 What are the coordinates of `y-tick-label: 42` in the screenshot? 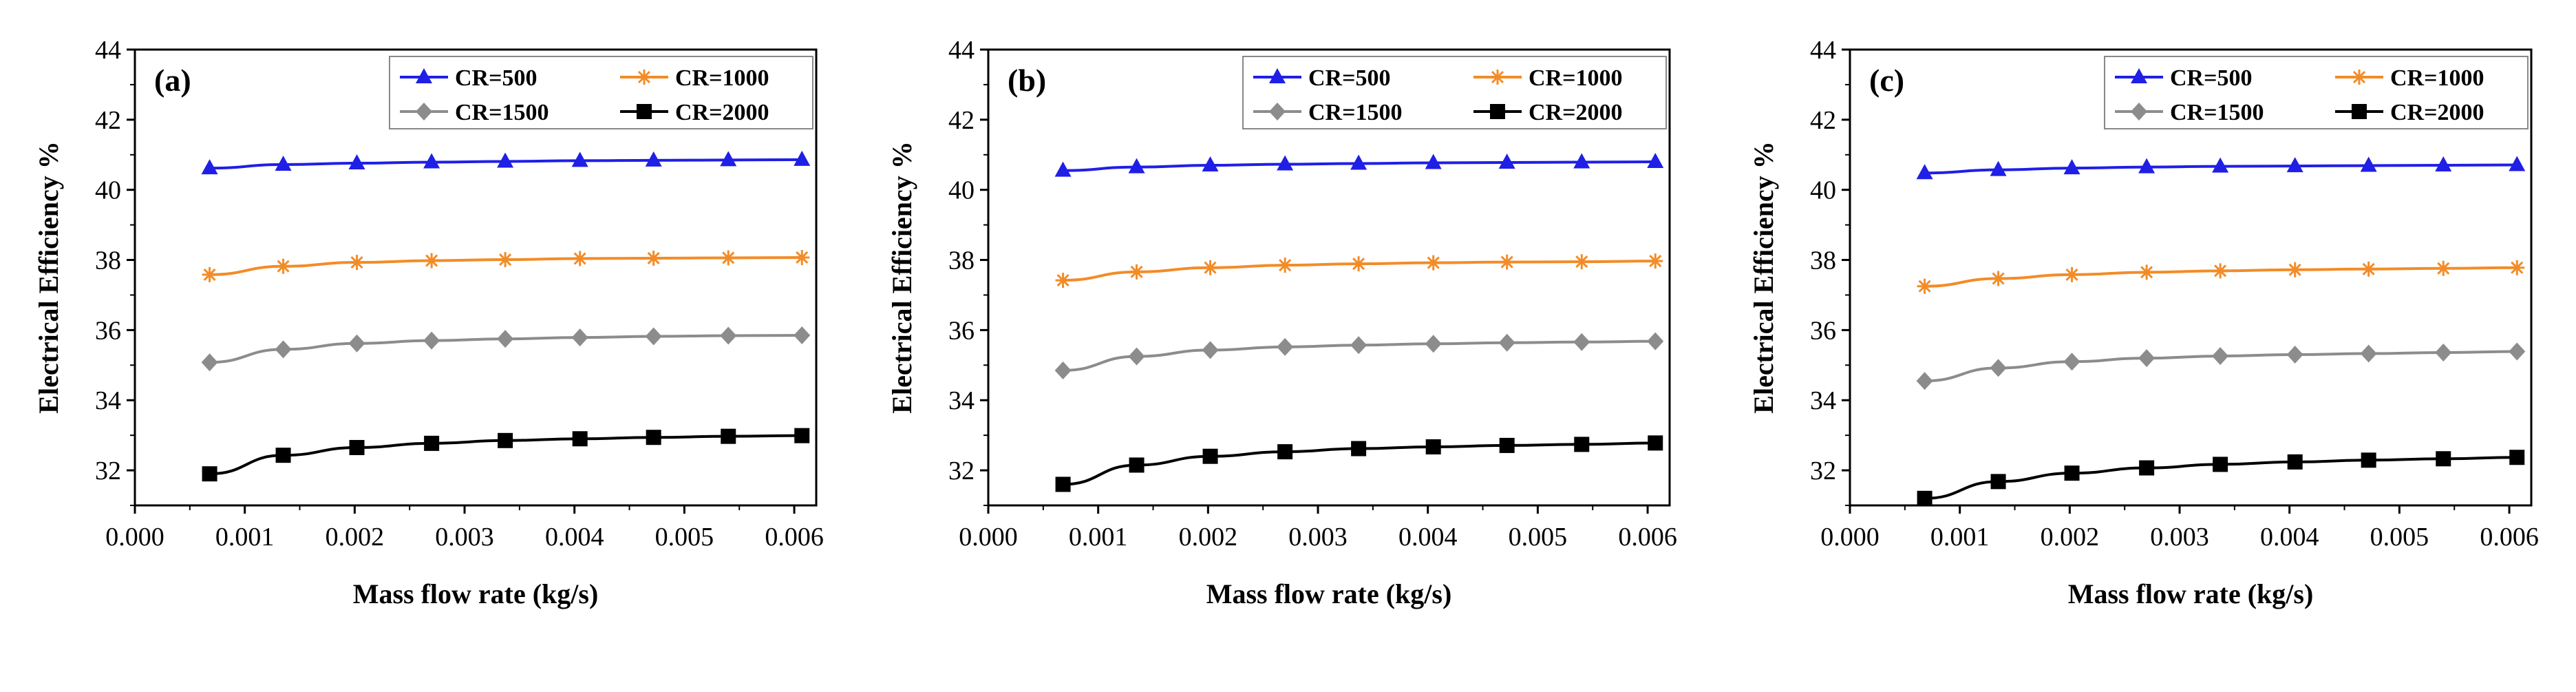 It's located at (108, 120).